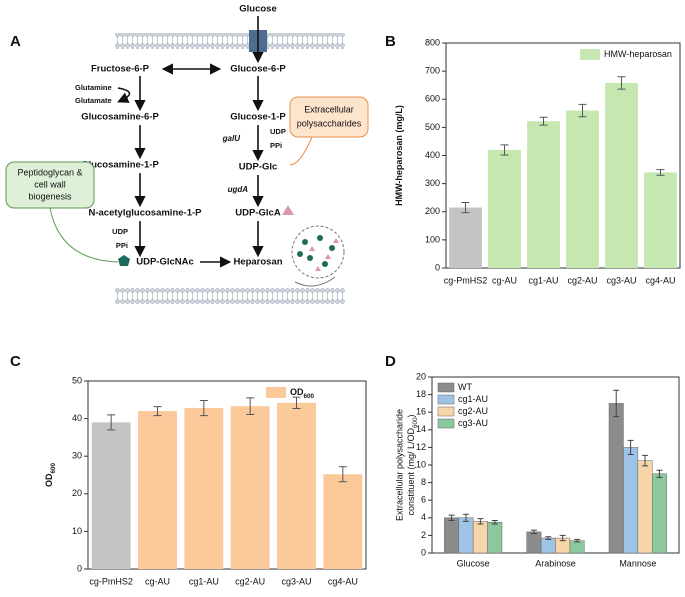  What do you see at coordinates (432, 211) in the screenshot?
I see `y-tick-label: 200` at bounding box center [432, 211].